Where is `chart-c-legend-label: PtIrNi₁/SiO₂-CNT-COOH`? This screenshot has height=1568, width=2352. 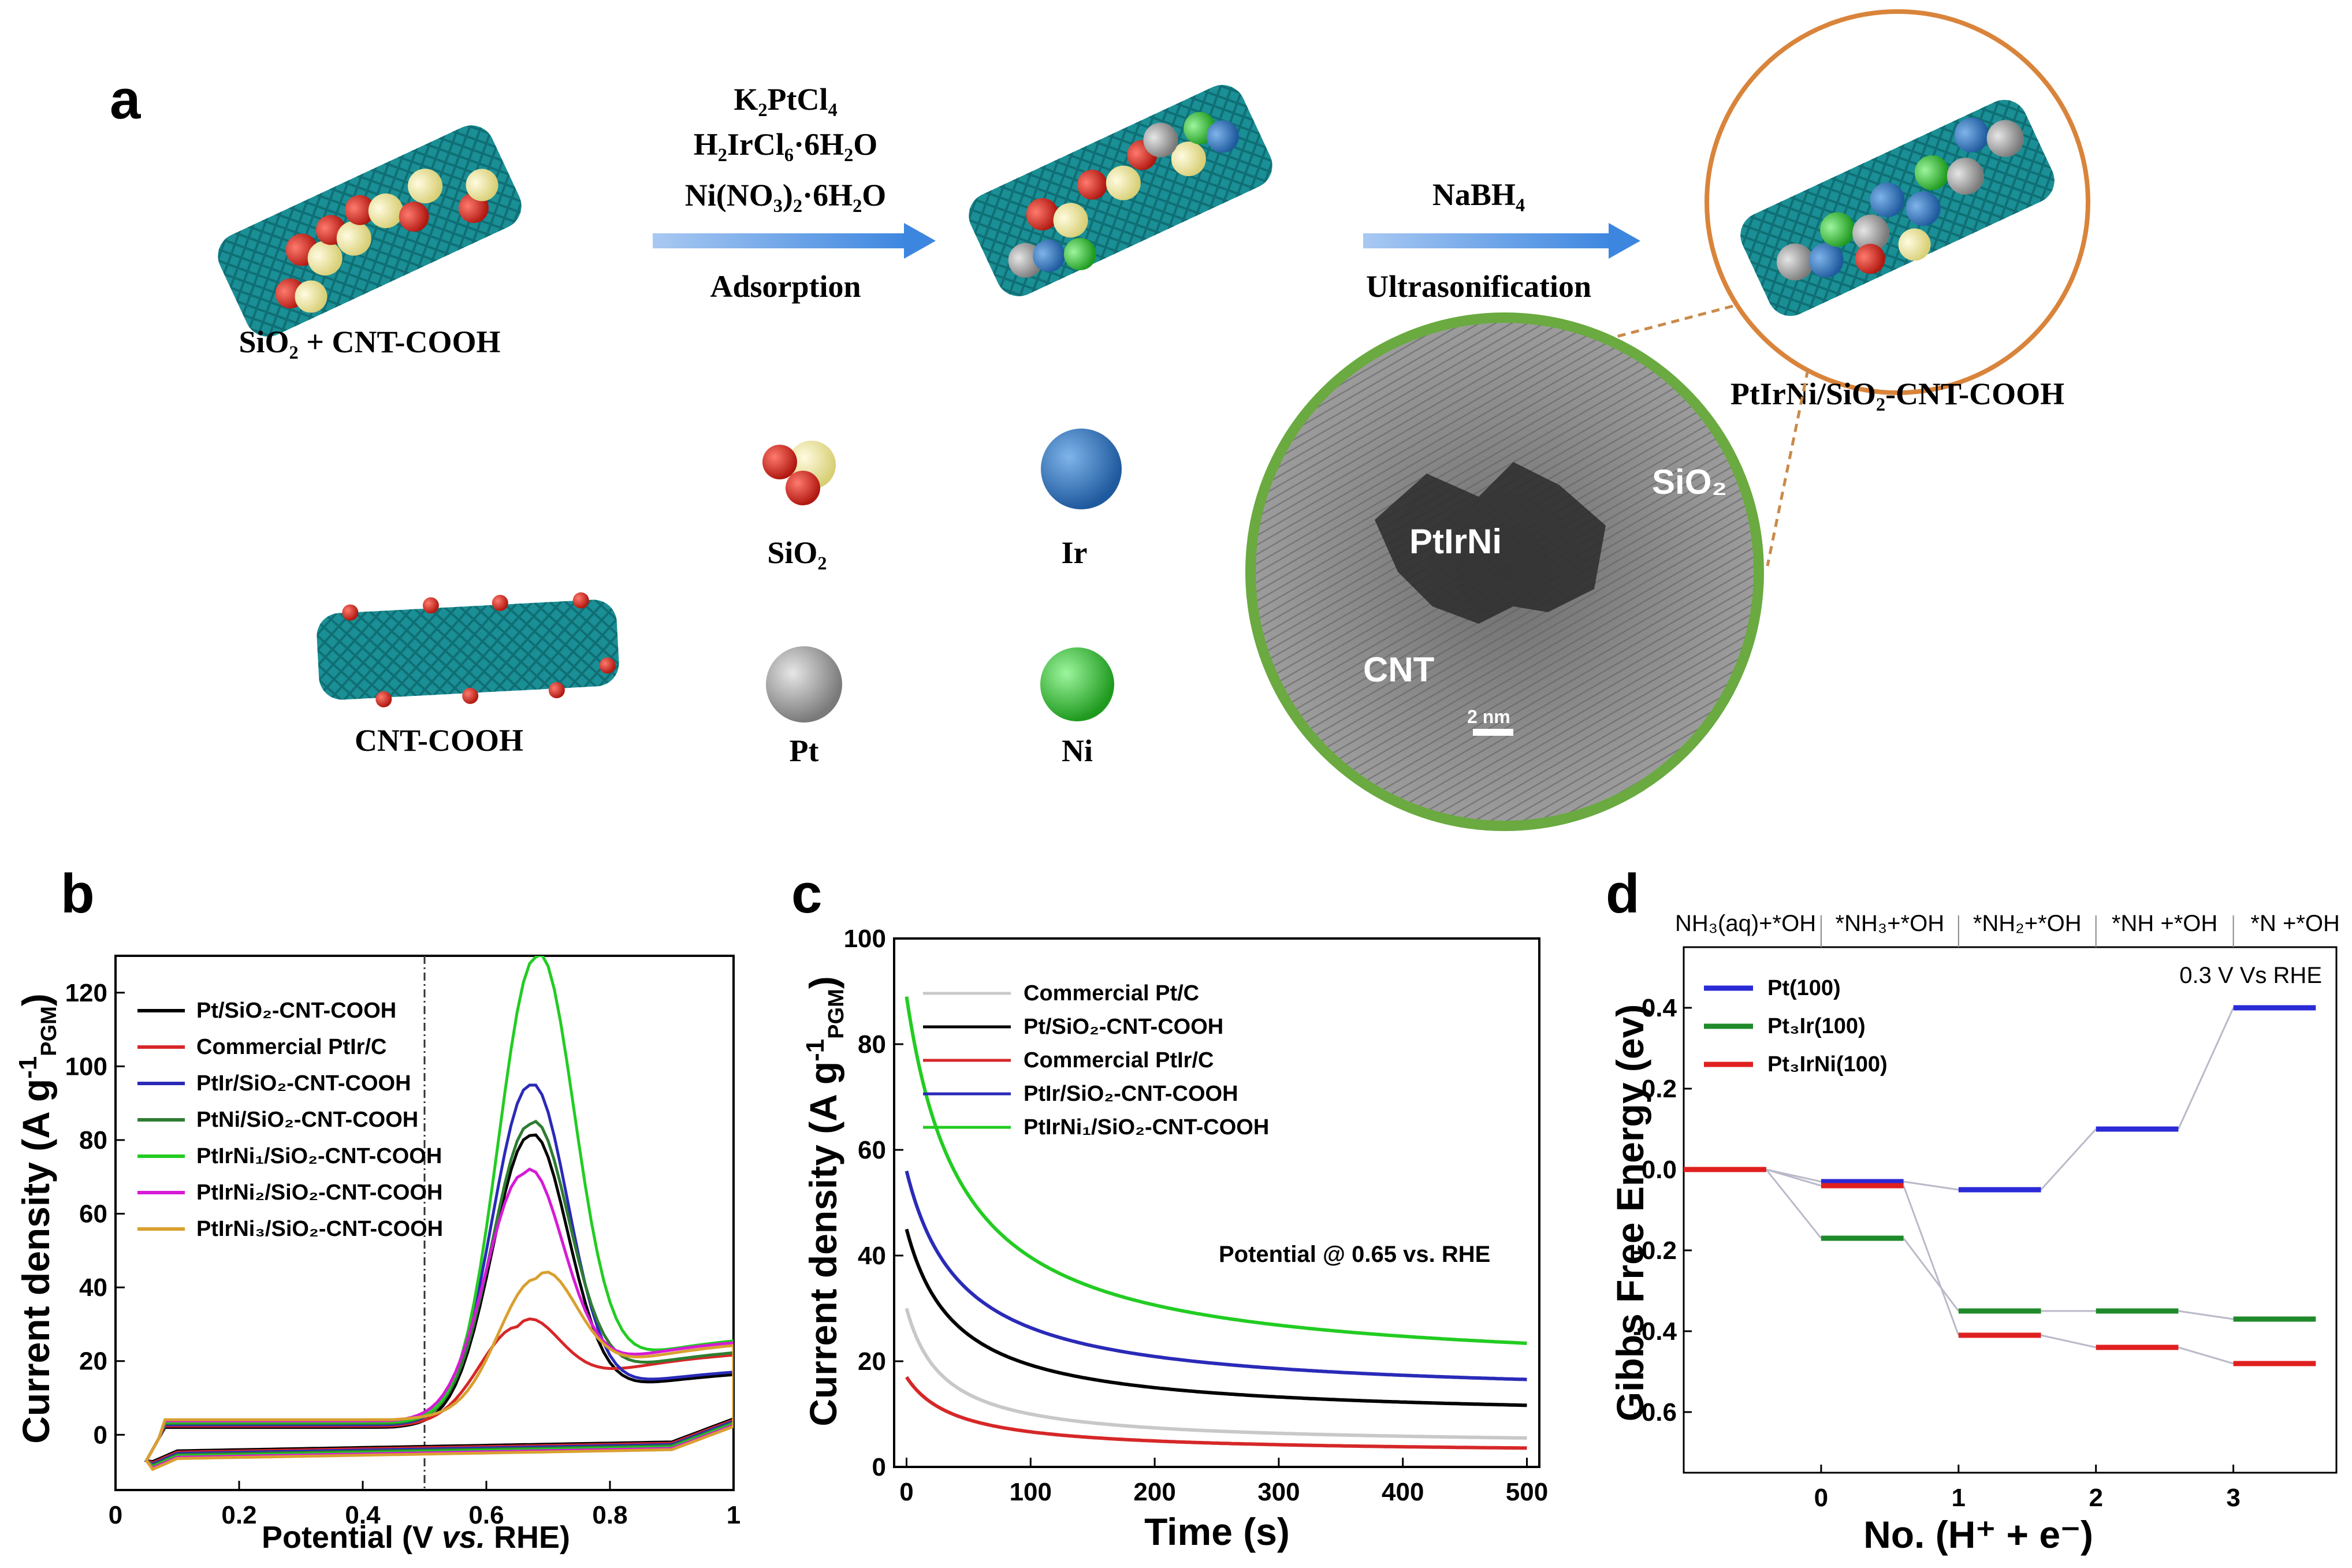
chart-c-legend-label: PtIrNi₁/SiO₂-CNT-COOH is located at coordinates (1146, 1127).